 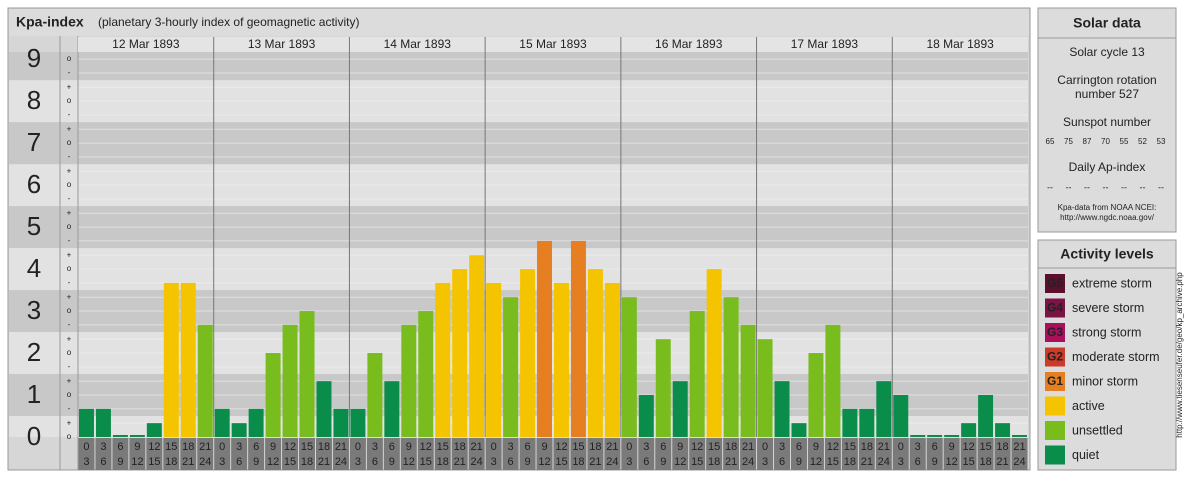 What do you see at coordinates (34, 268) in the screenshot?
I see `y-tick-label: 4` at bounding box center [34, 268].